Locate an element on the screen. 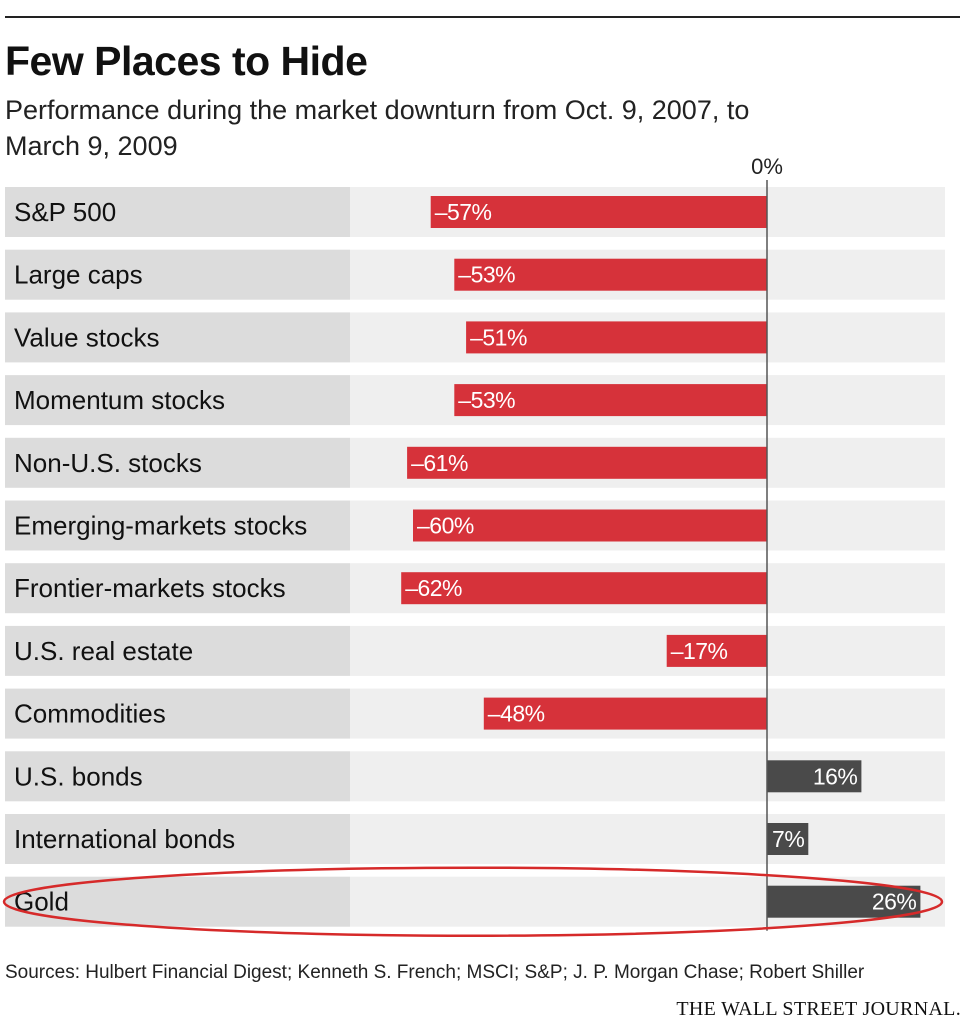 This screenshot has width=967, height=1024. value-label: –51% is located at coordinates (498, 337).